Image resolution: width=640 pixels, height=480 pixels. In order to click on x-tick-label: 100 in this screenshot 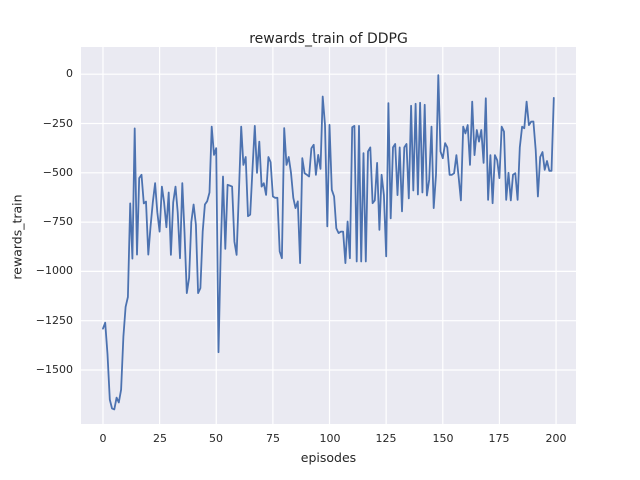, I will do `click(330, 438)`.